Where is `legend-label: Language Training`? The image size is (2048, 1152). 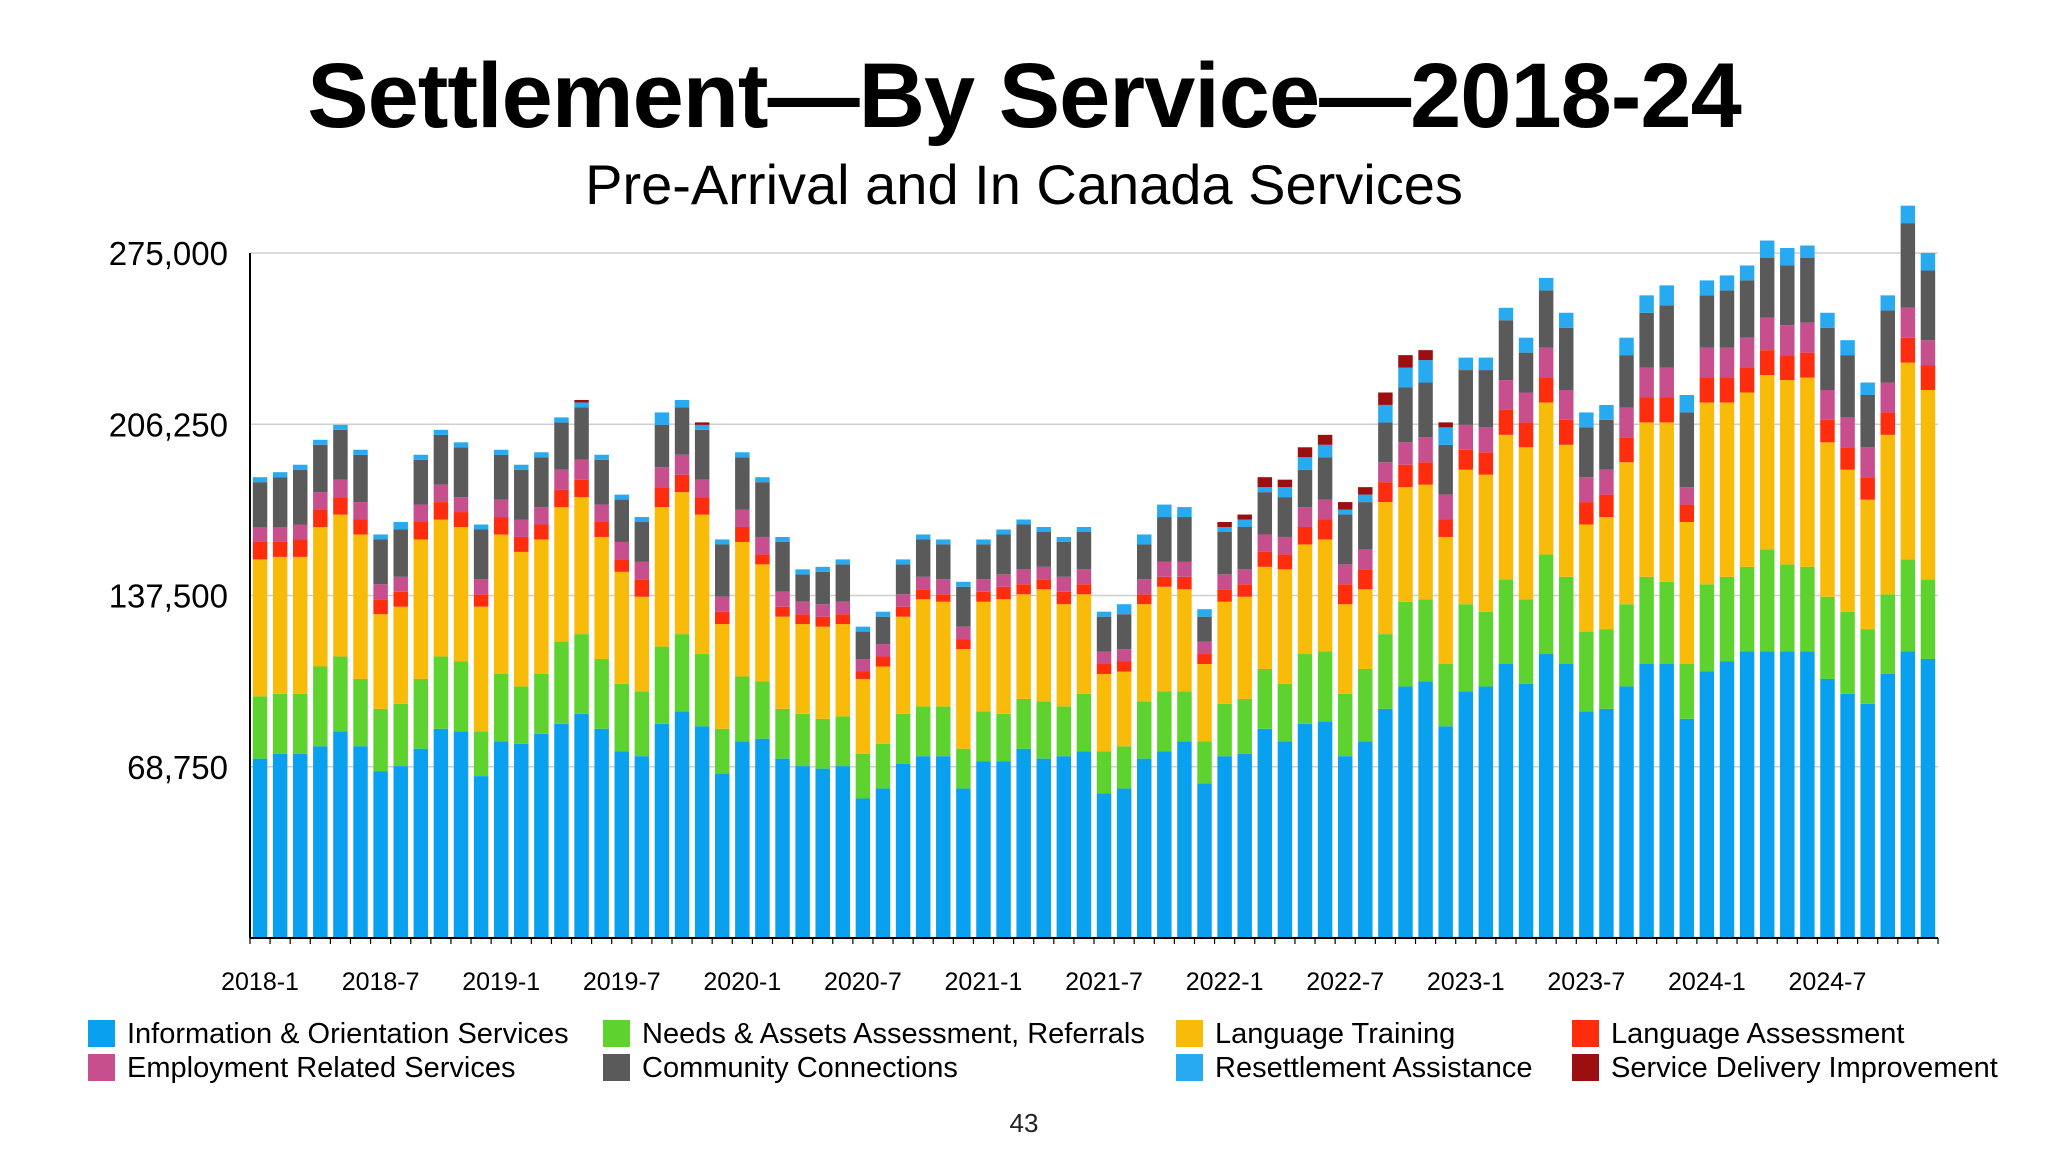 legend-label: Language Training is located at coordinates (1335, 1034).